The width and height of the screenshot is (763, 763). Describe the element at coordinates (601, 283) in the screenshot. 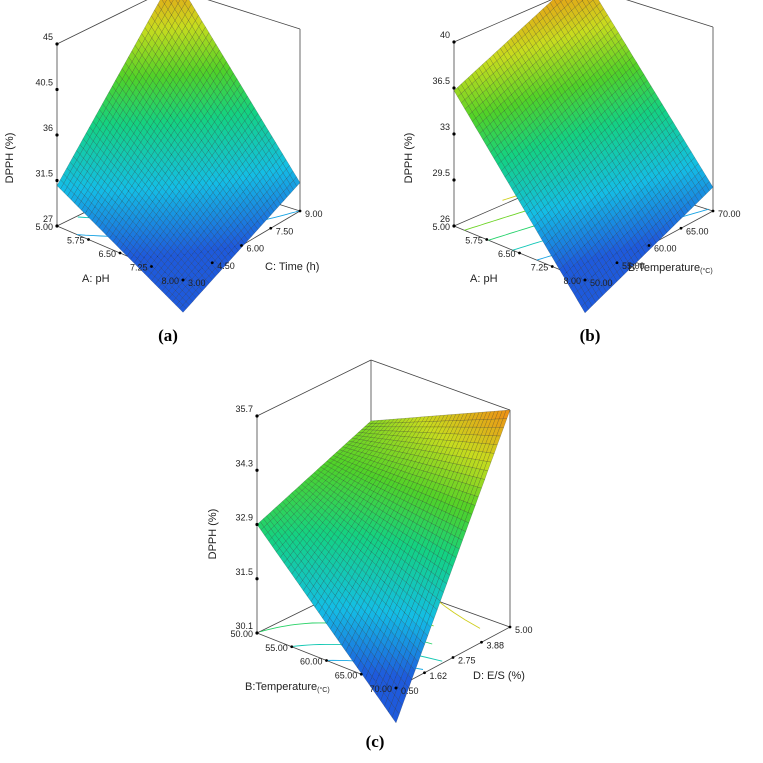

I see `y-tick-label: 50.00` at that location.